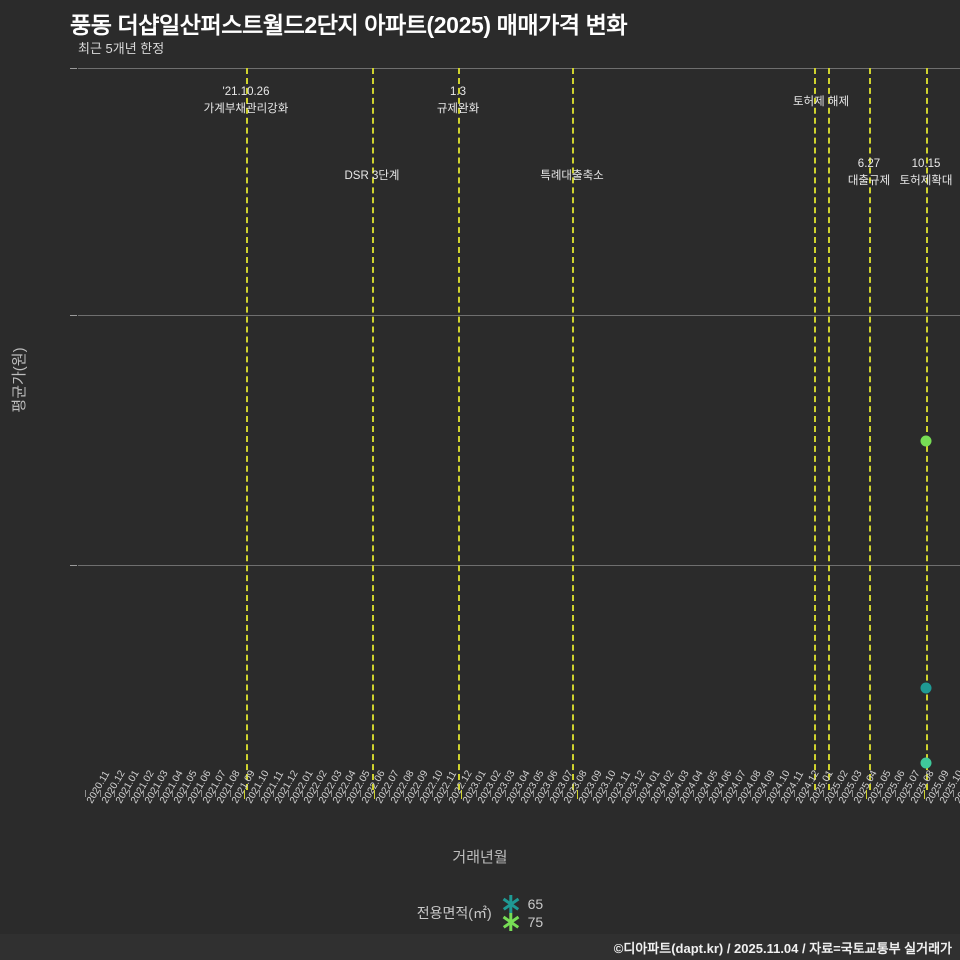  I want to click on legend-entries: 65 75, so click(523, 913).